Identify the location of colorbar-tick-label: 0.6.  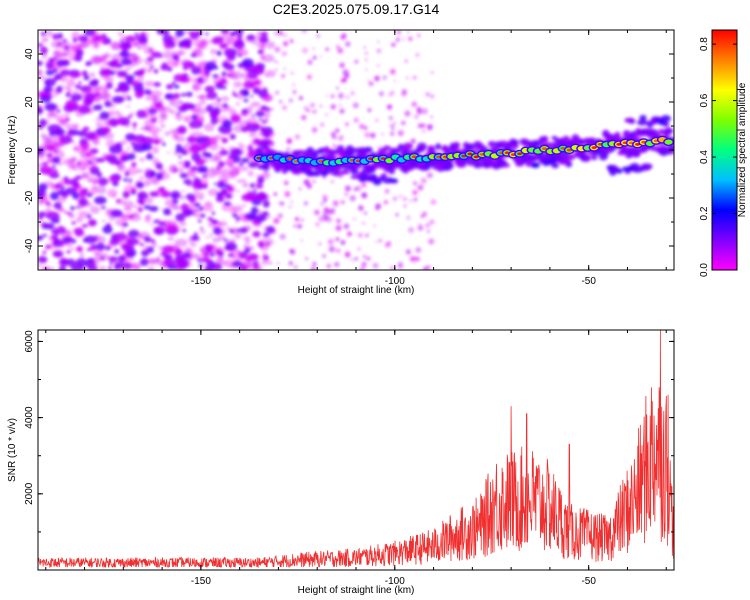
(704, 100).